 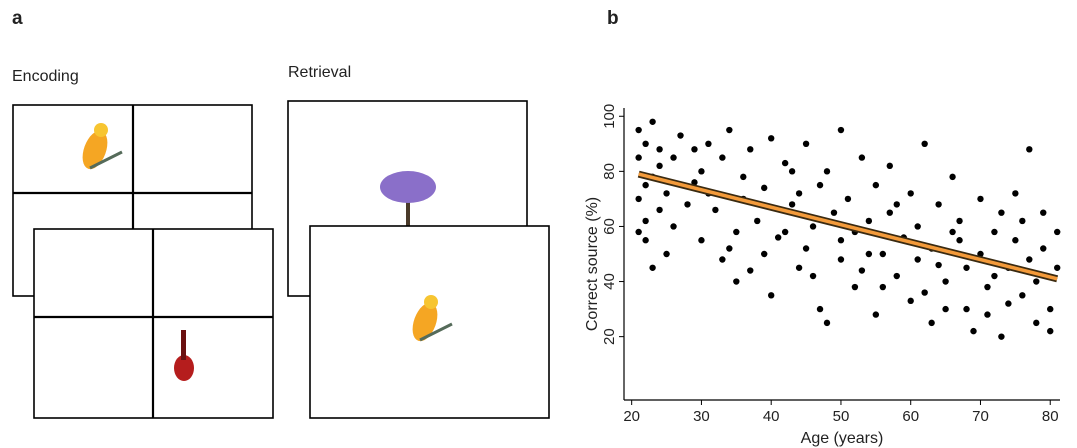 I want to click on x-tick-label: 60, so click(x=910, y=416).